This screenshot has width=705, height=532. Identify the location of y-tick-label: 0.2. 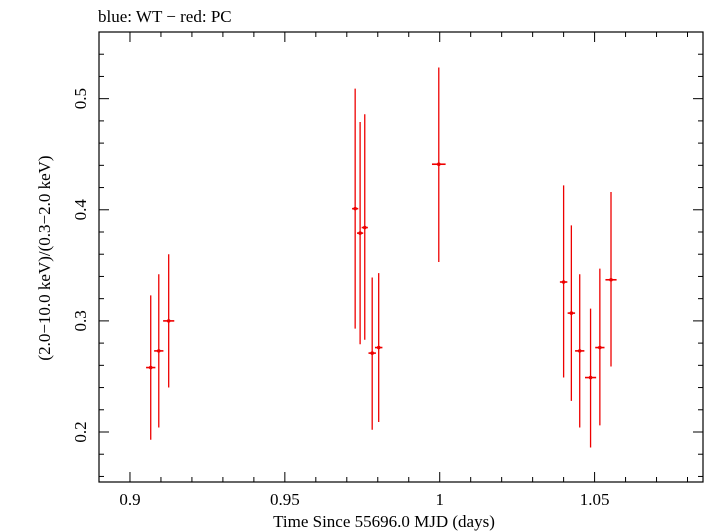
(80, 431).